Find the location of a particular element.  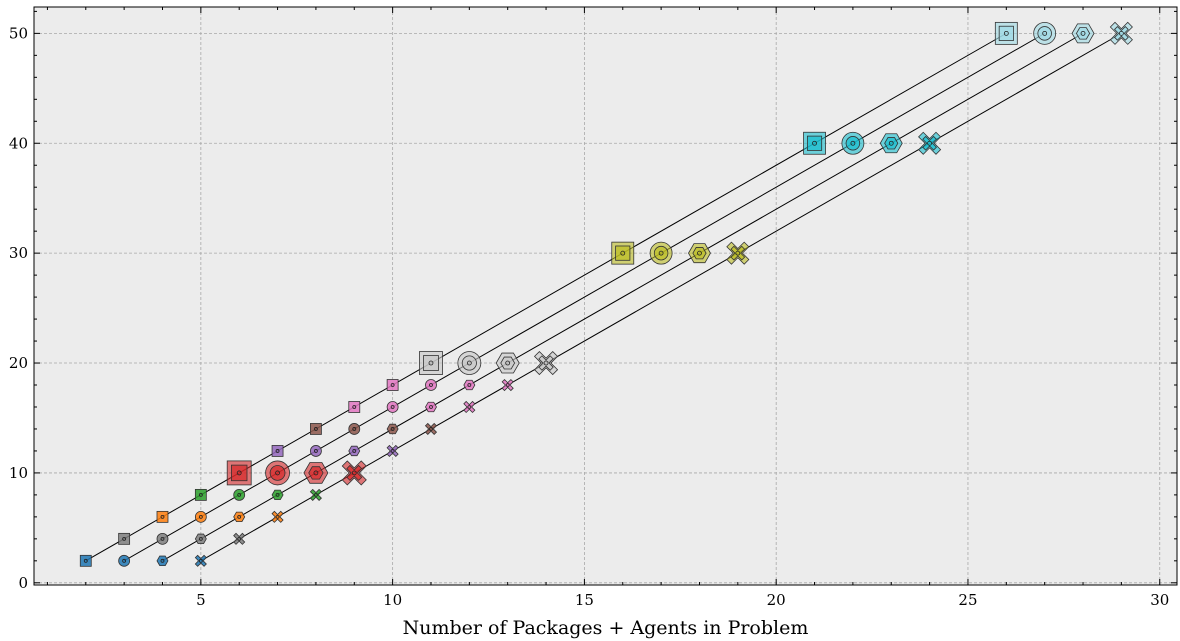

x-tick-label: 5 is located at coordinates (201, 600).